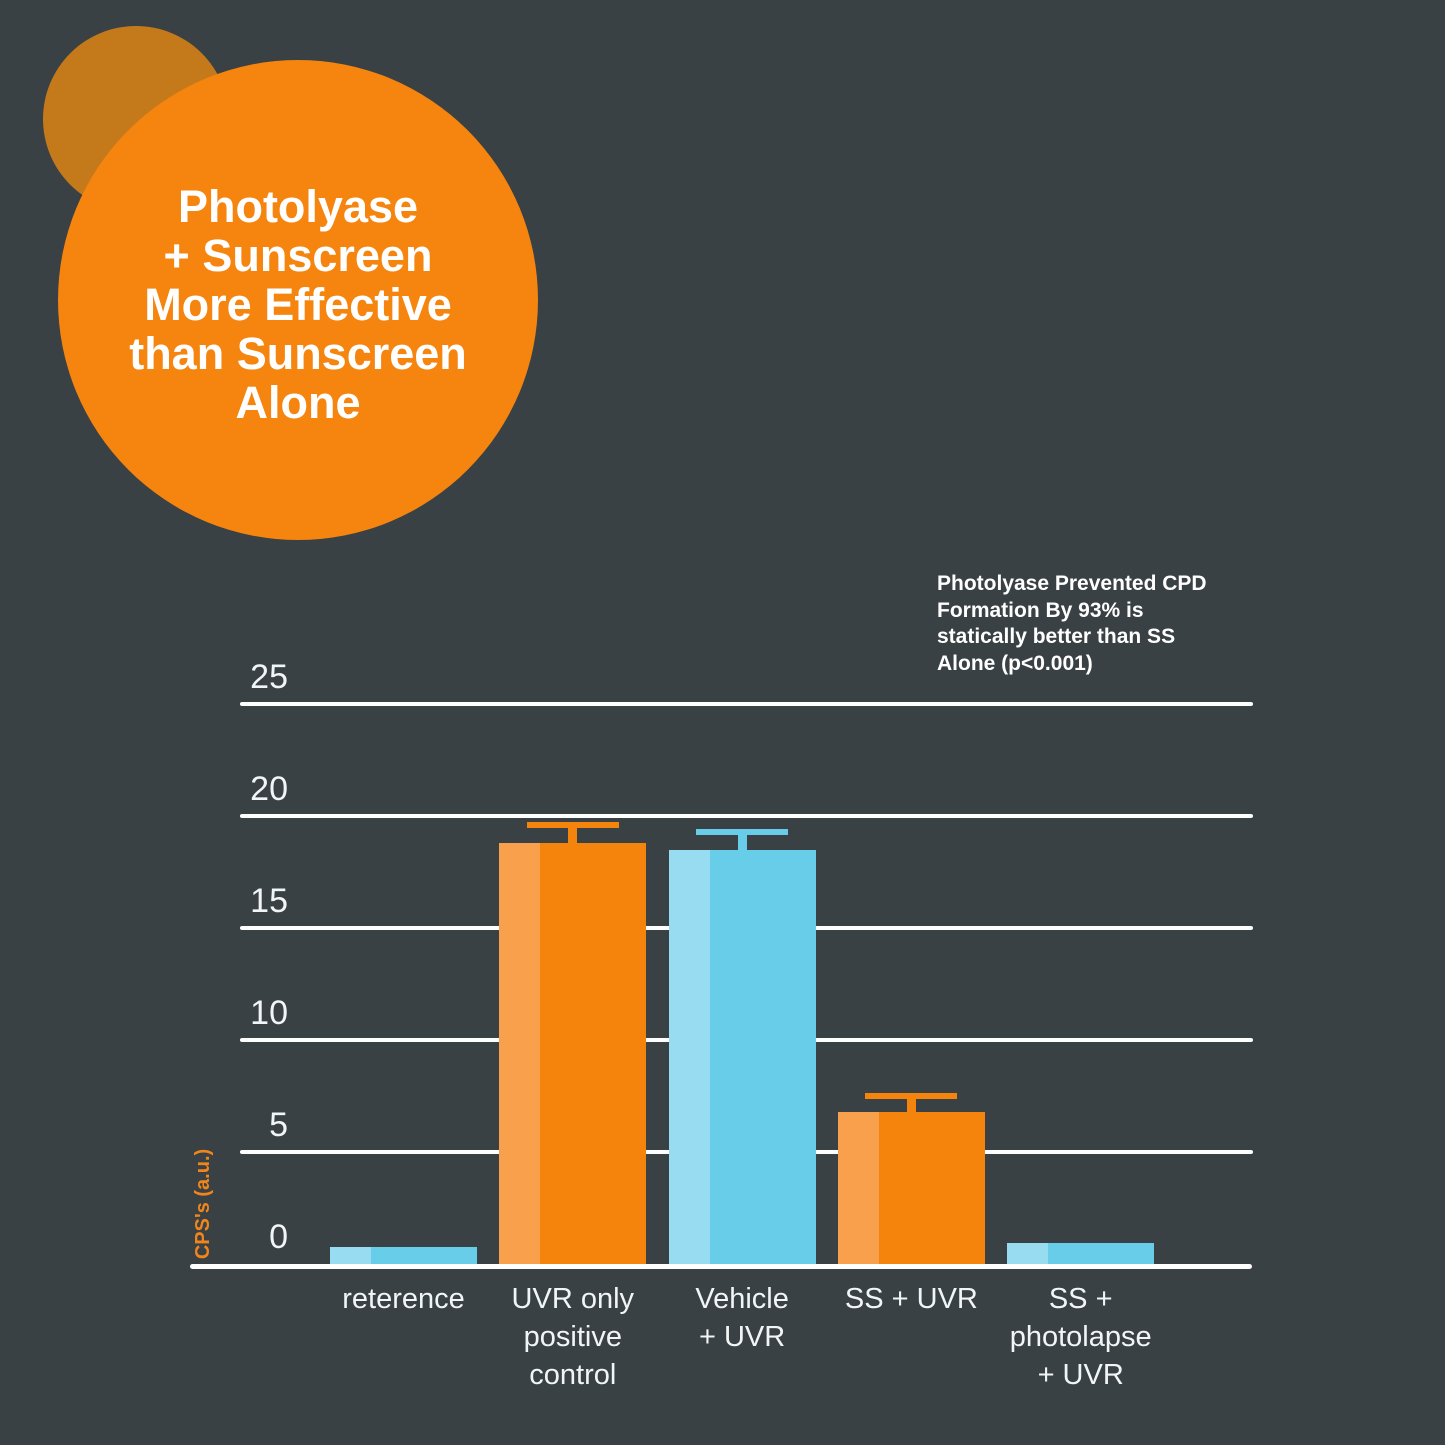 The height and width of the screenshot is (1445, 1445). I want to click on category-label-1: reterence, so click(403, 1299).